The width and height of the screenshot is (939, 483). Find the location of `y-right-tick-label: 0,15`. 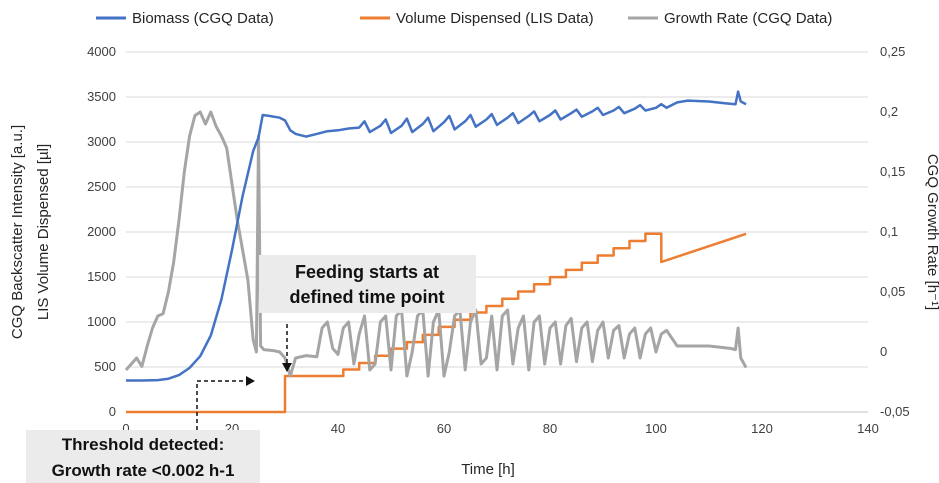

y-right-tick-label: 0,15 is located at coordinates (892, 171).